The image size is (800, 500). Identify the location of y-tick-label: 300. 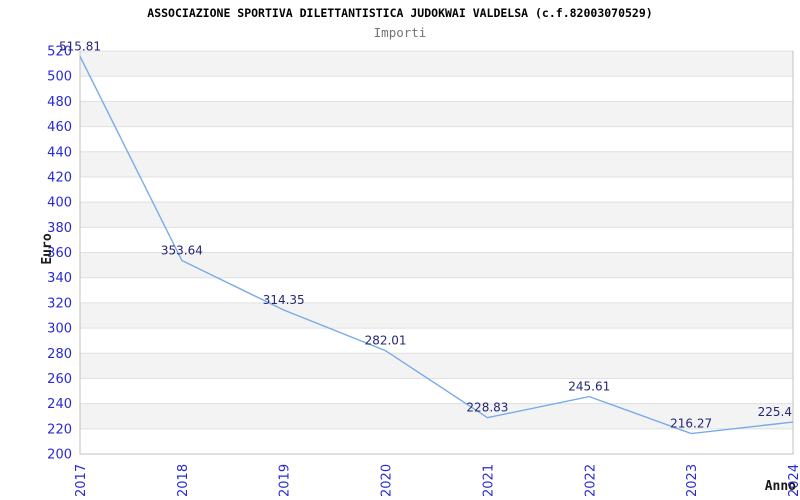
(59, 329).